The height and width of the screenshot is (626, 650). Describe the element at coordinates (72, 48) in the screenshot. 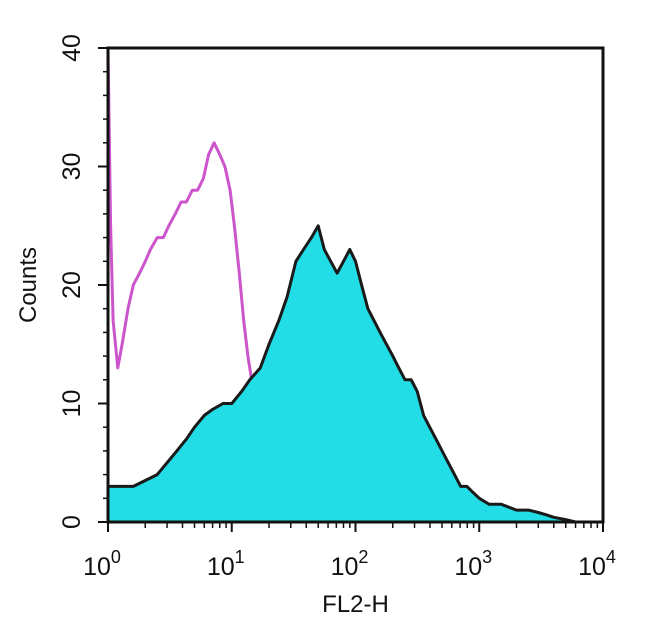

I see `y-tick-label: 40` at that location.